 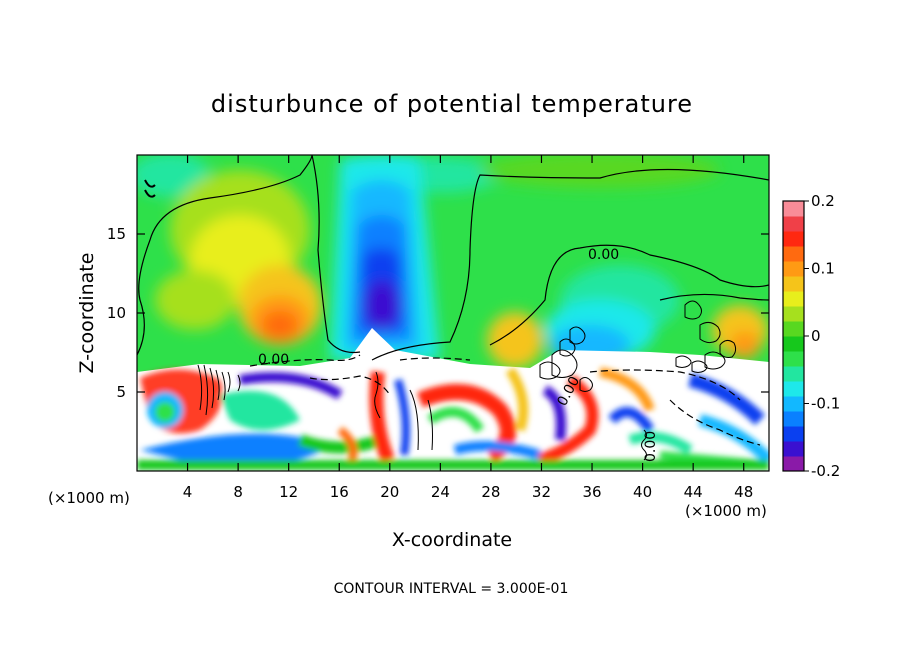 What do you see at coordinates (823, 269) in the screenshot?
I see `colorbar-tick-label: 0.1` at bounding box center [823, 269].